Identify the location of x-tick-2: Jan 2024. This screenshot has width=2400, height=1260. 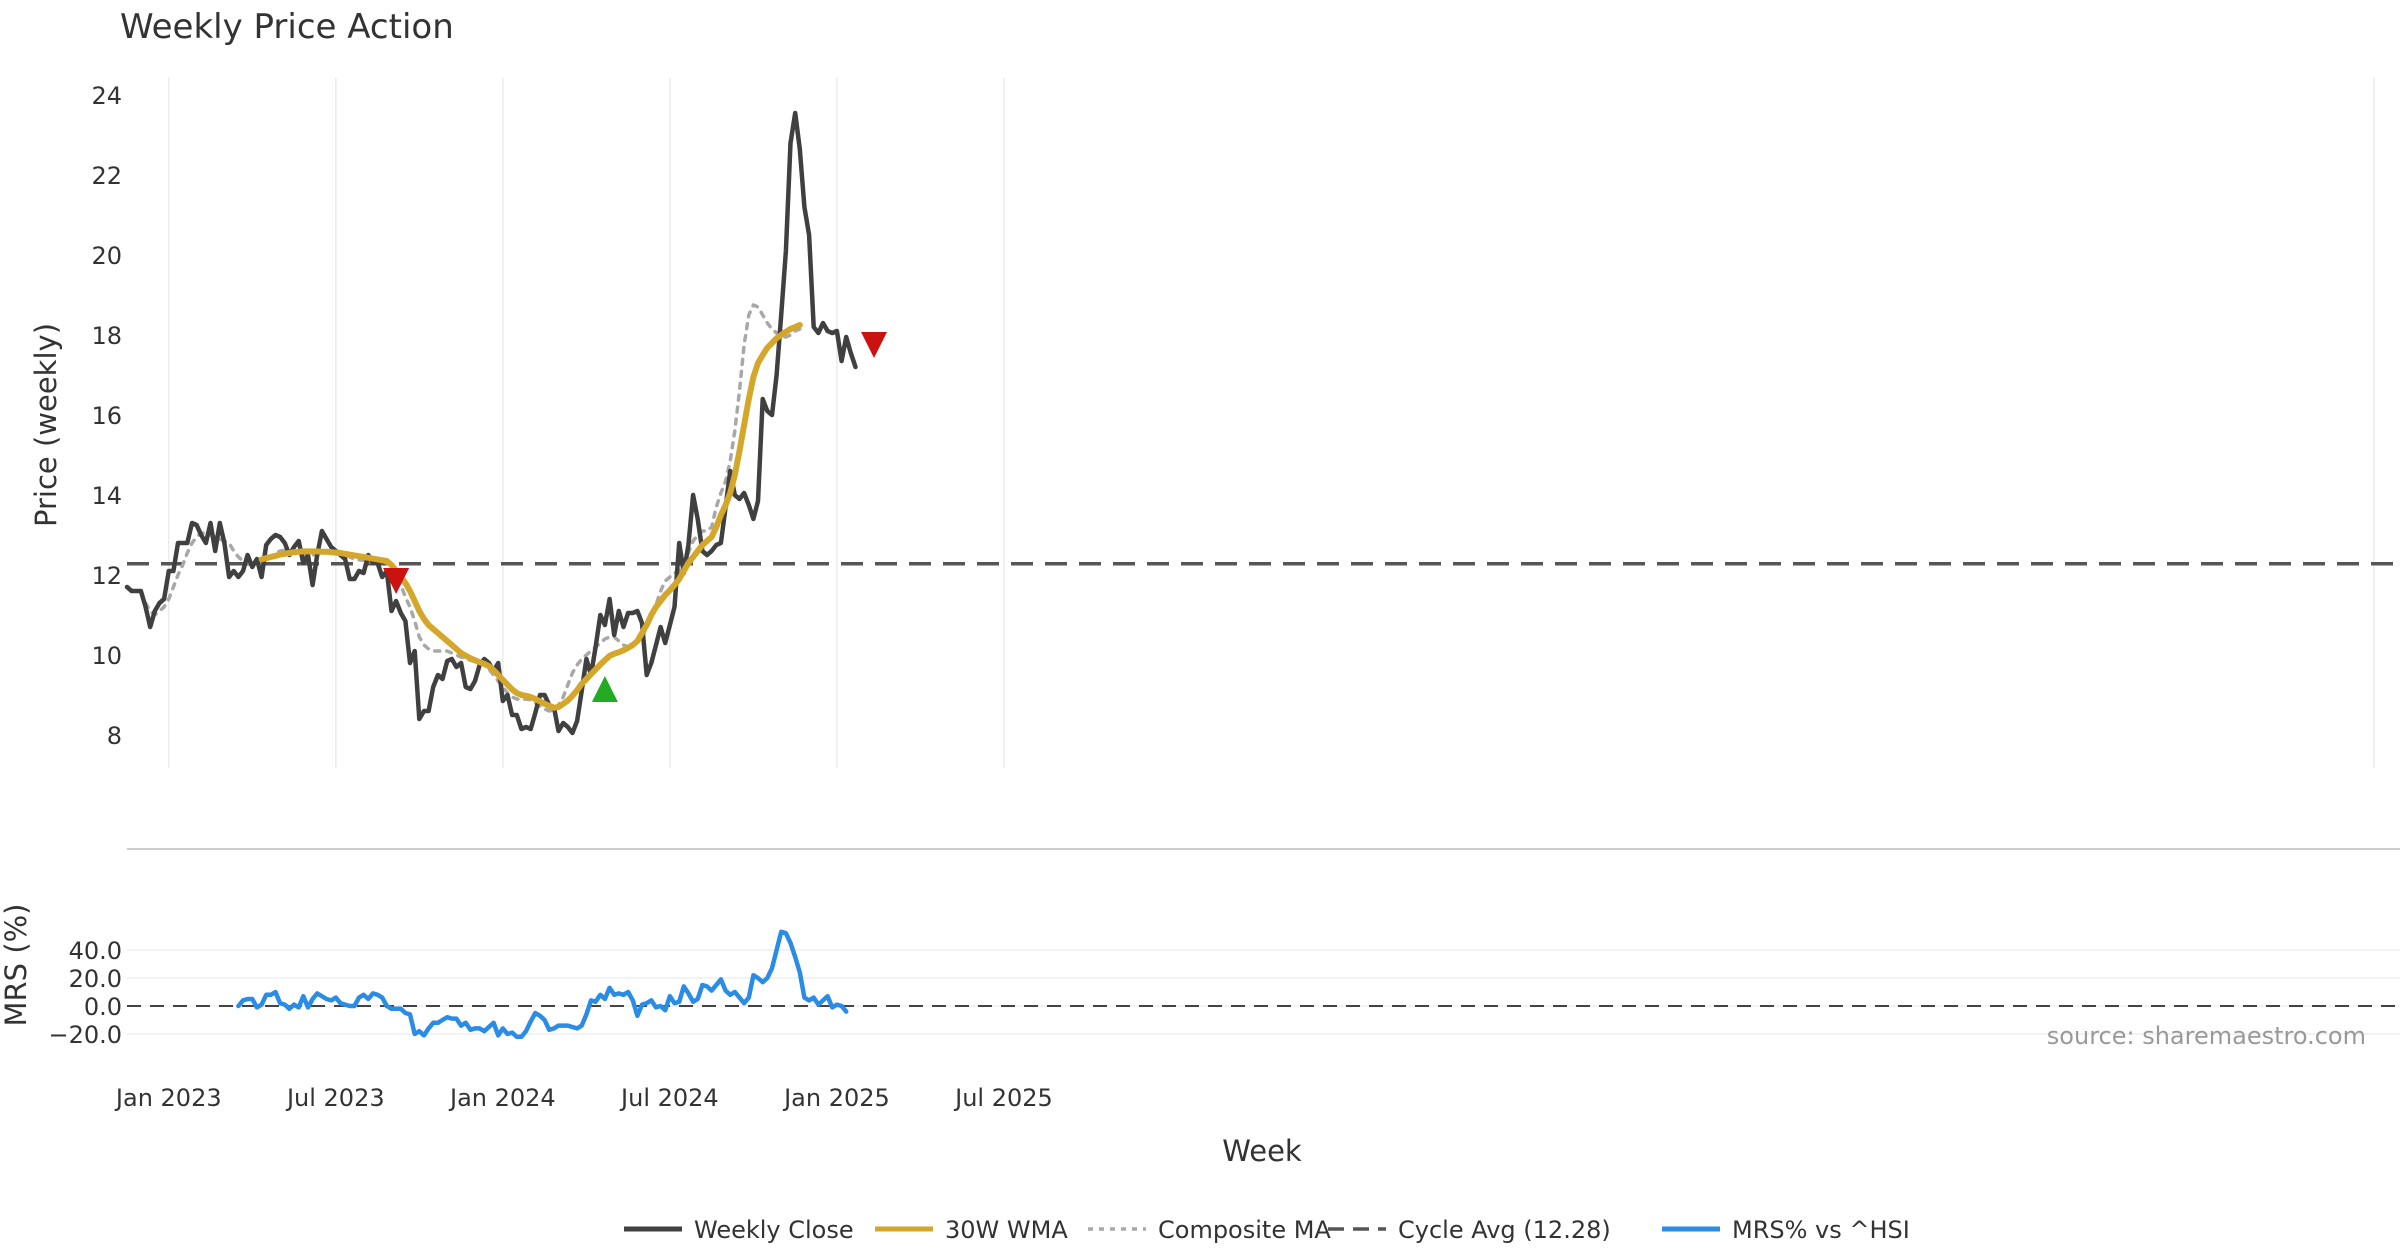
(502, 1098).